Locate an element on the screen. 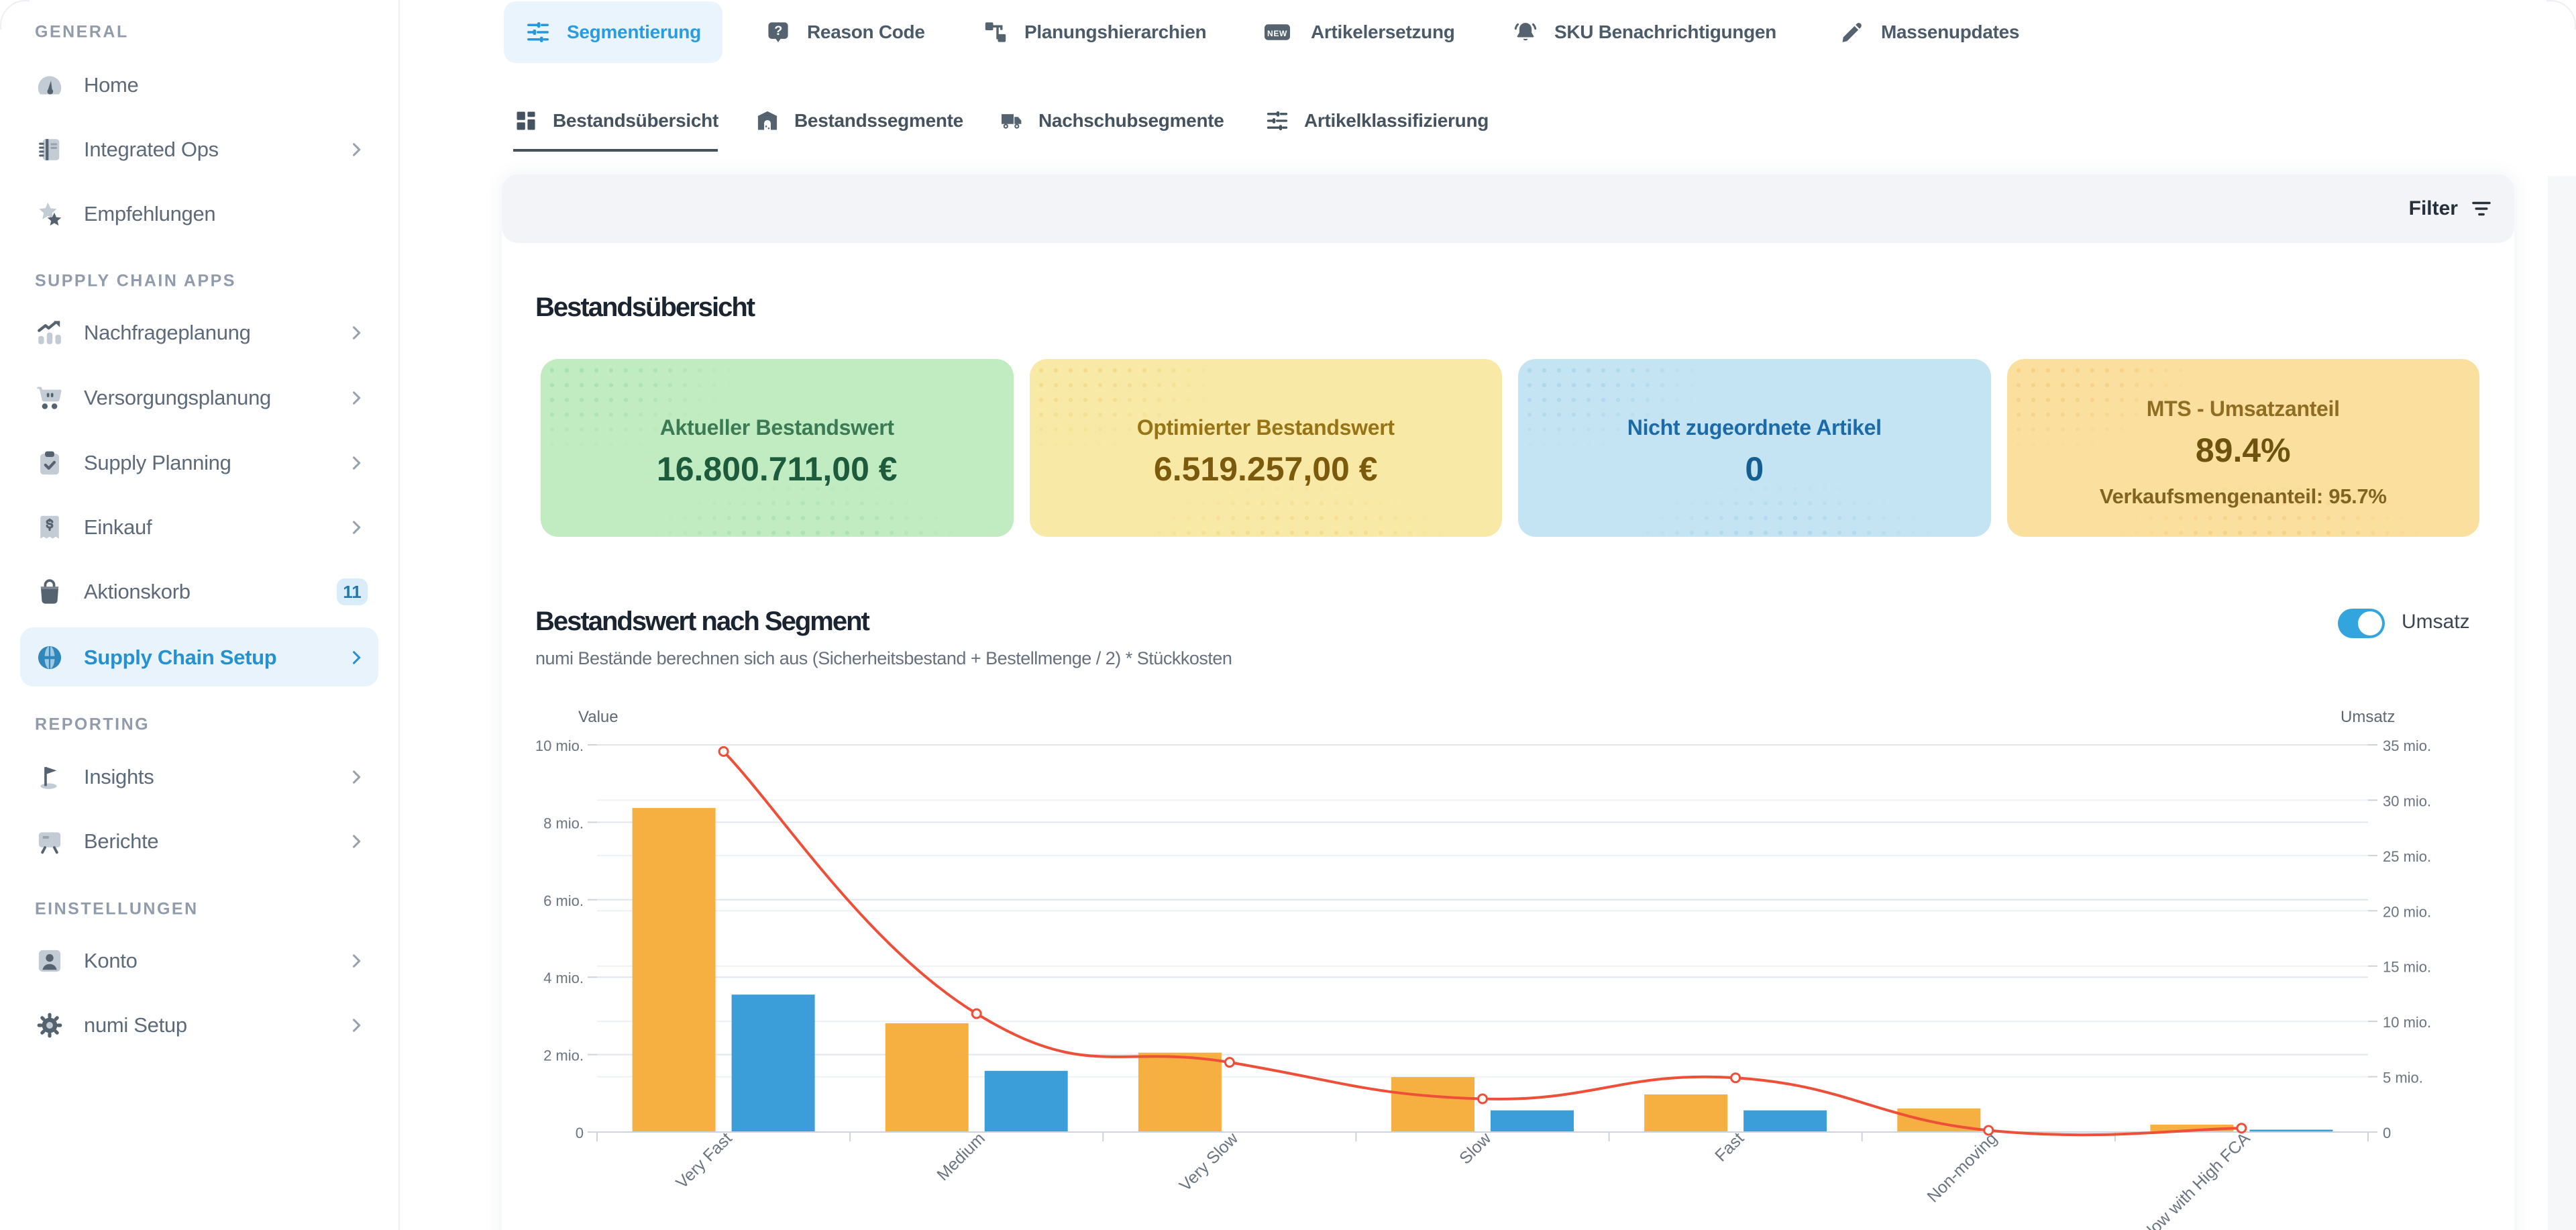 The height and width of the screenshot is (1230, 2576). svg-text: 6 mio. is located at coordinates (563, 900).